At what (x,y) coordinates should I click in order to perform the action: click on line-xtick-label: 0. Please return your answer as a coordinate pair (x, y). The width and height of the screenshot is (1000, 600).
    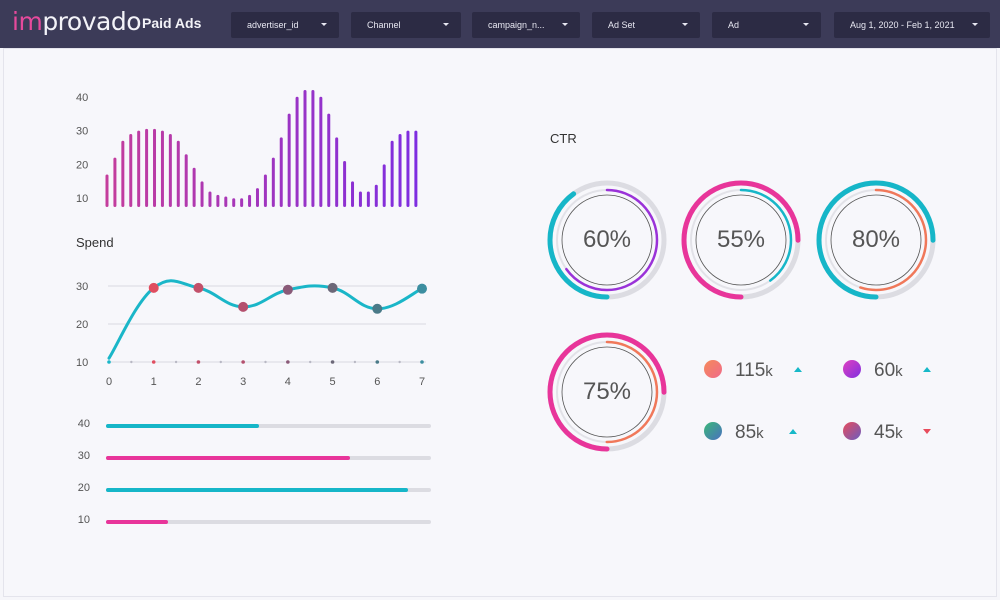
    Looking at the image, I should click on (109, 382).